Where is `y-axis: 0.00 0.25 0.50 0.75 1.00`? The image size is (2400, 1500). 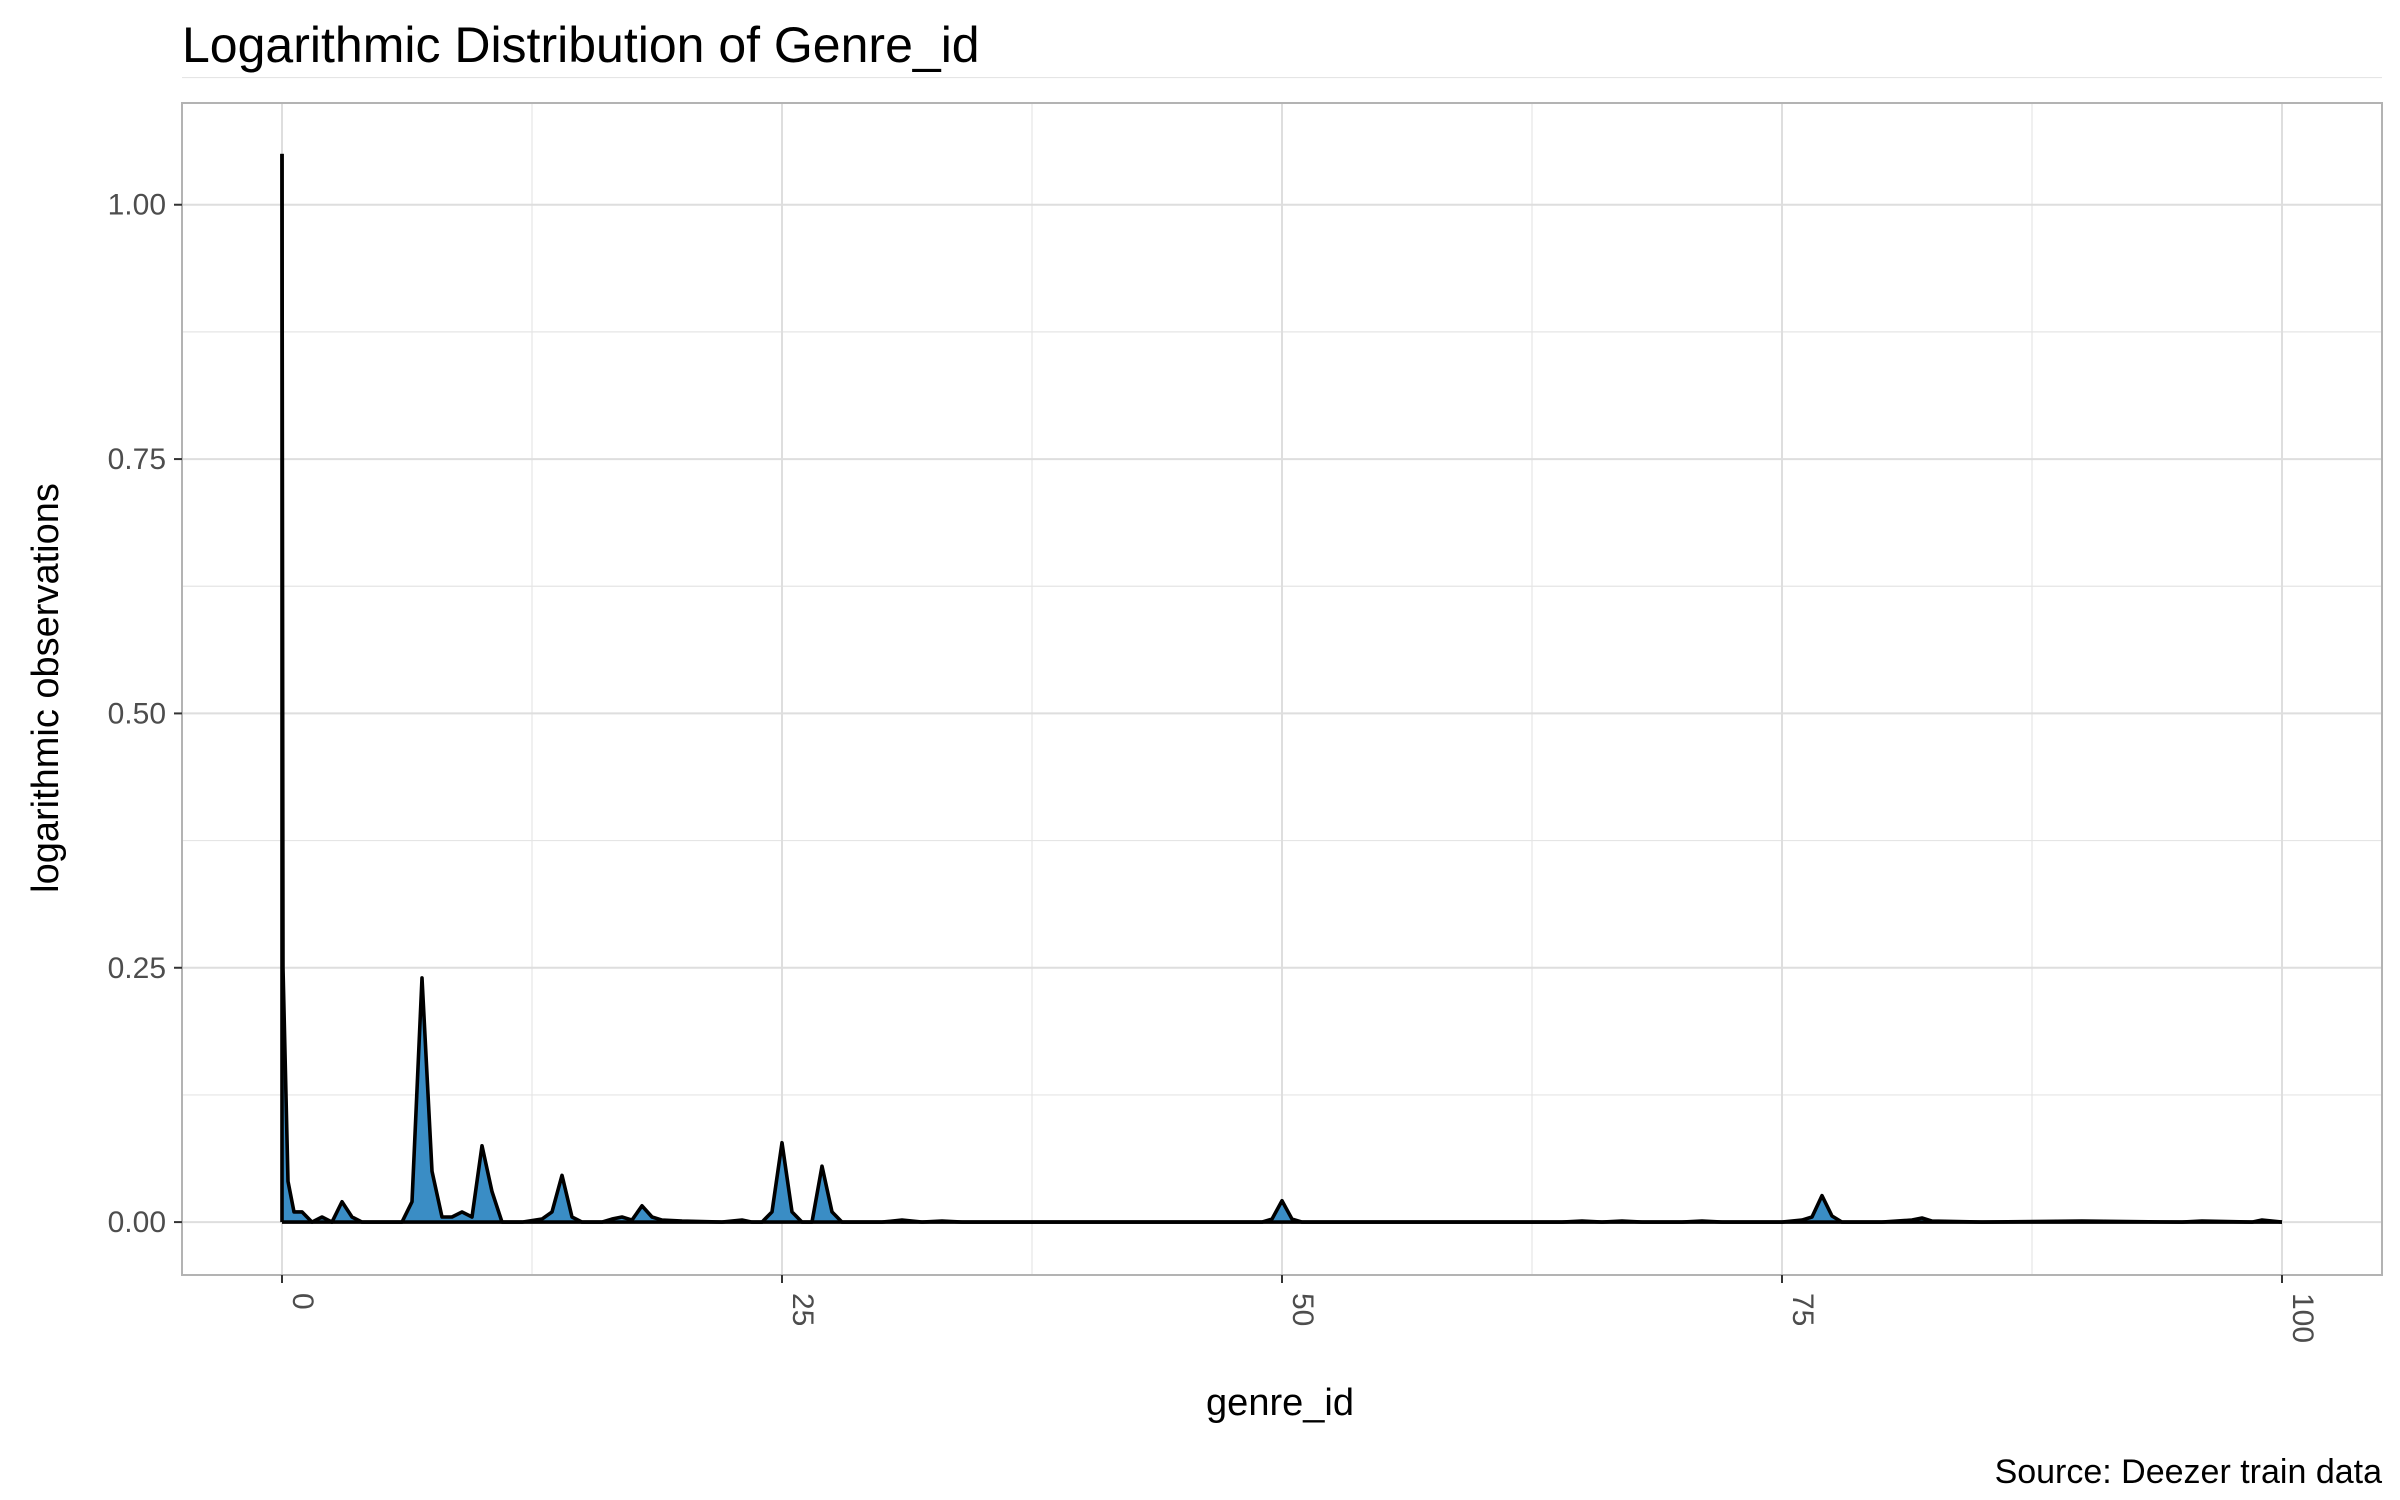 y-axis: 0.00 0.25 0.50 0.75 1.00 is located at coordinates (145, 714).